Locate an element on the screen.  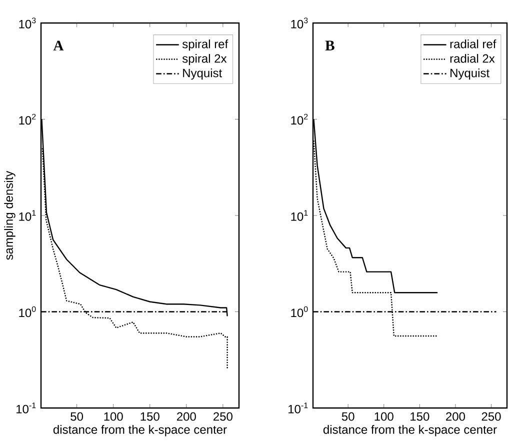
annotation: B is located at coordinates (329, 45).